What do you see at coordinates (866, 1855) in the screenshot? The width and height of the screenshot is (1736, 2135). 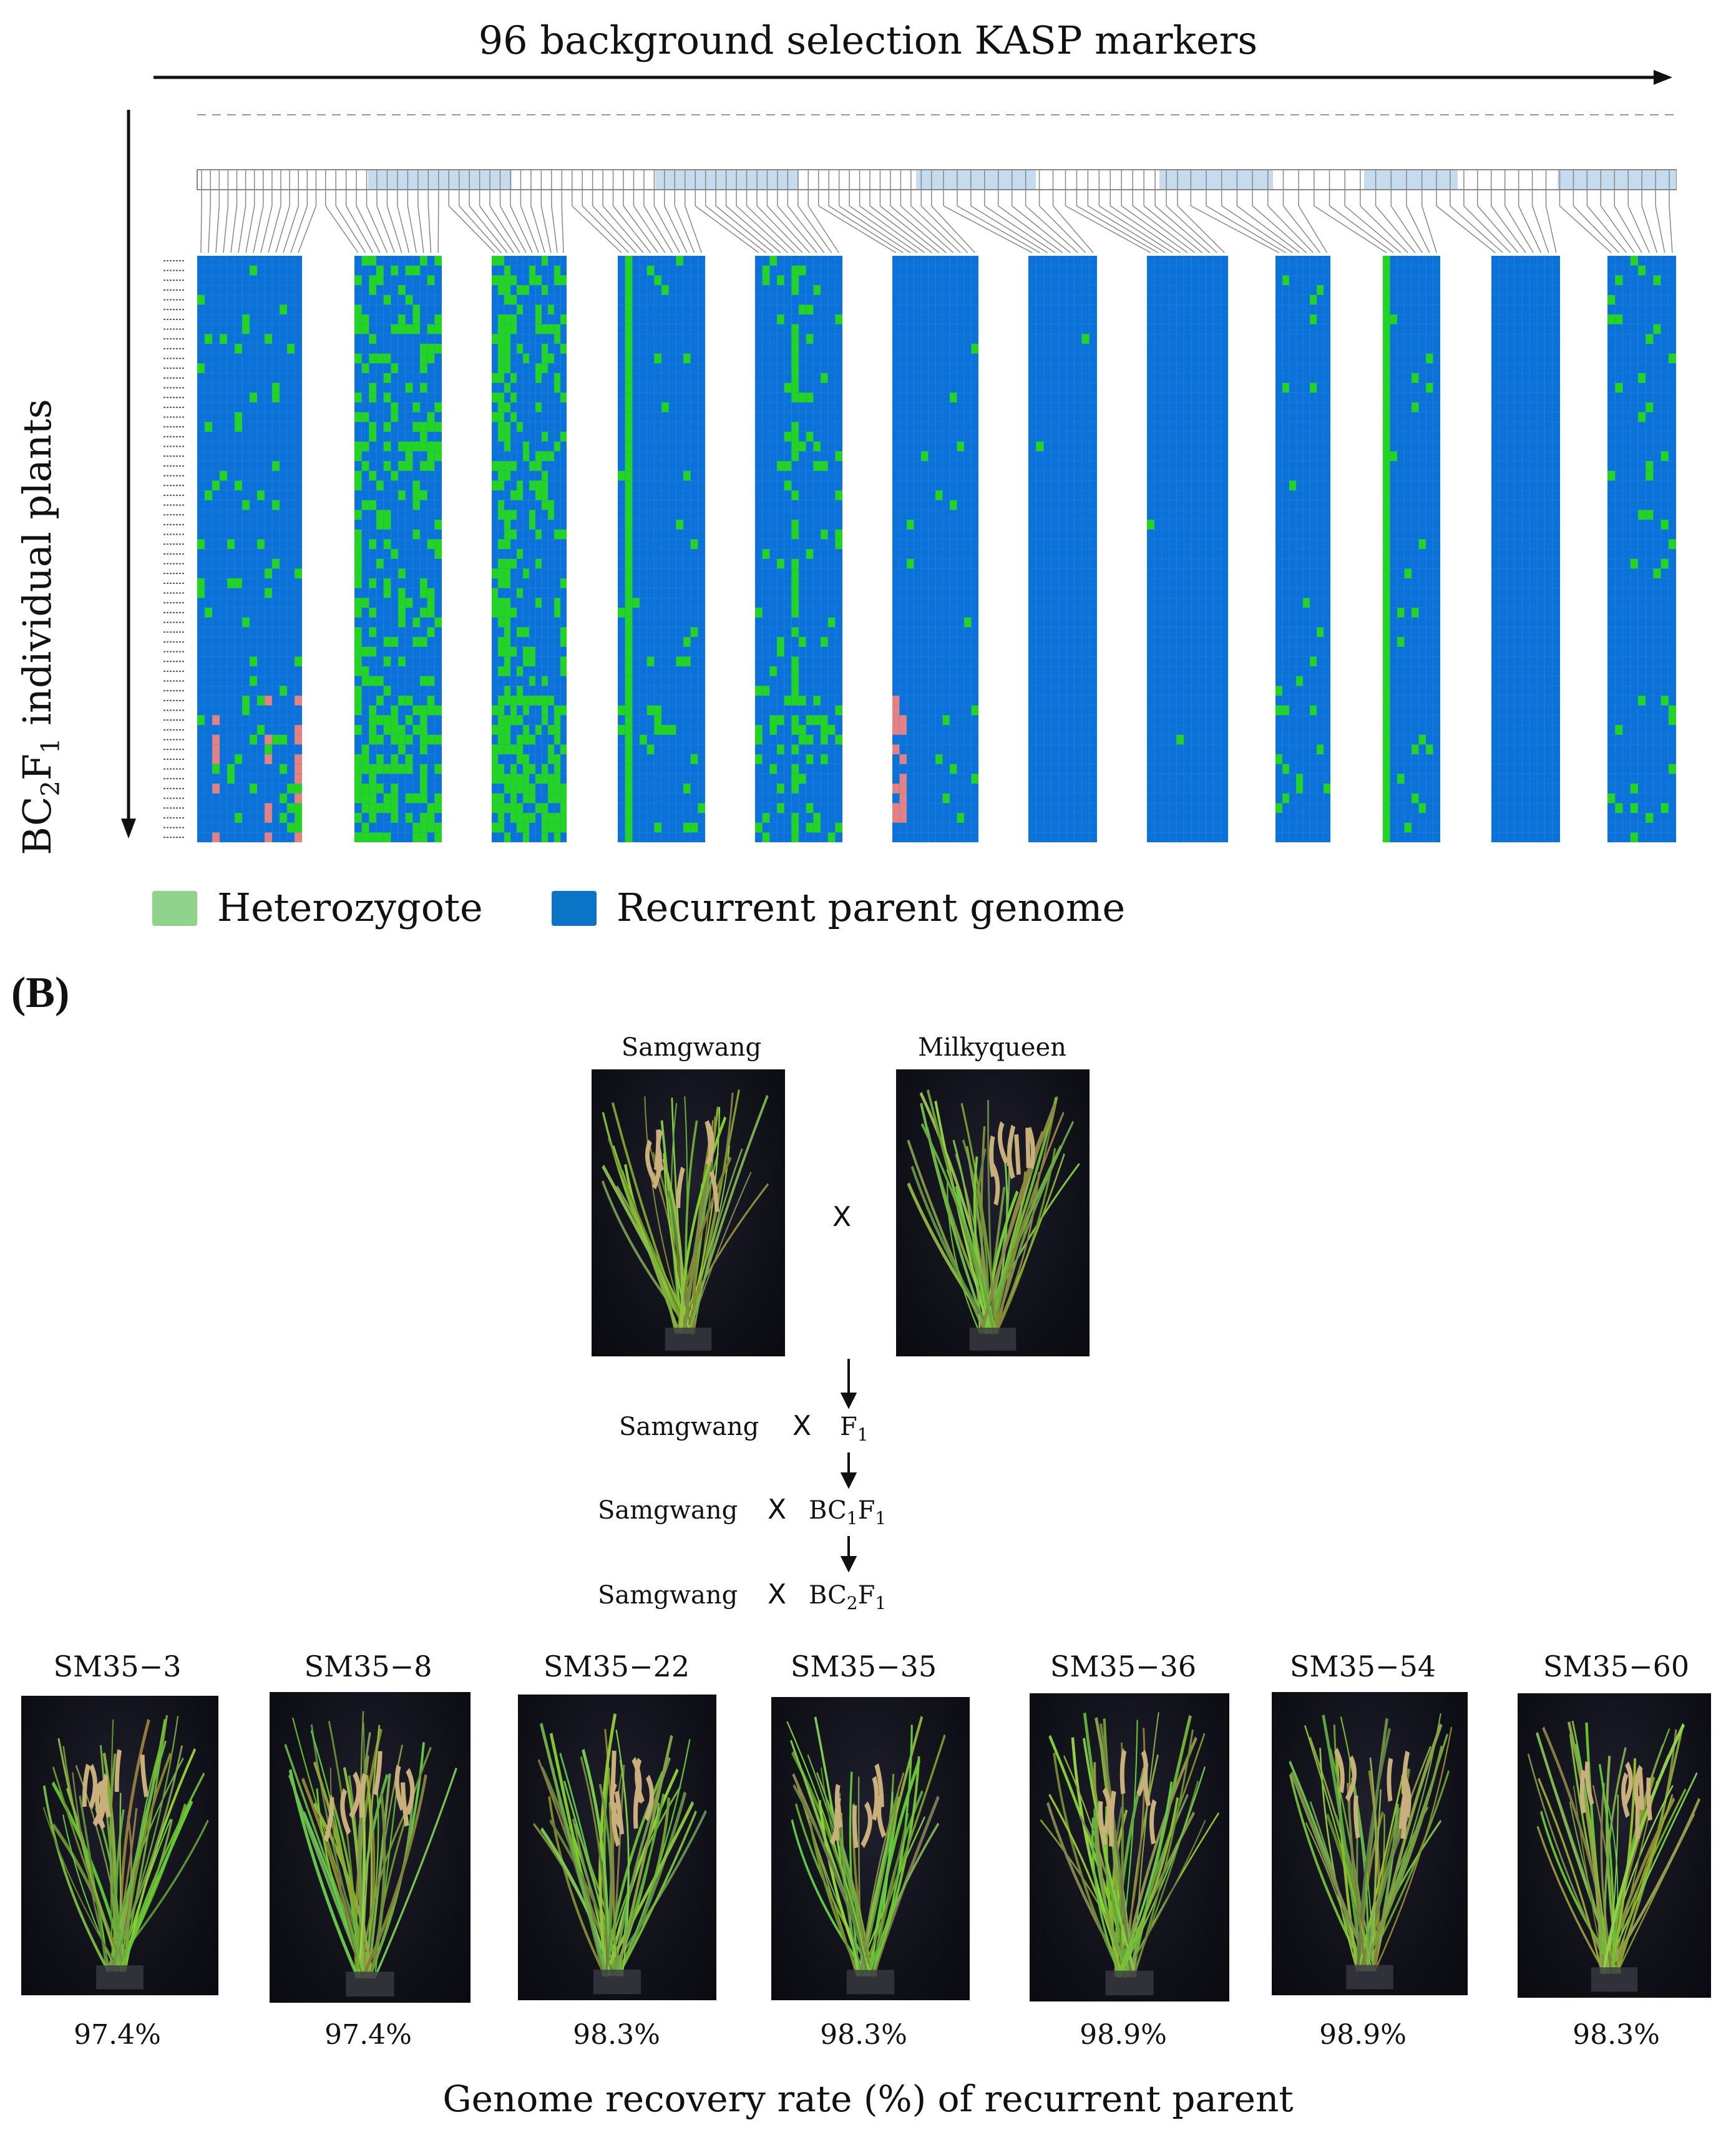 I see `rice-plant-icon` at bounding box center [866, 1855].